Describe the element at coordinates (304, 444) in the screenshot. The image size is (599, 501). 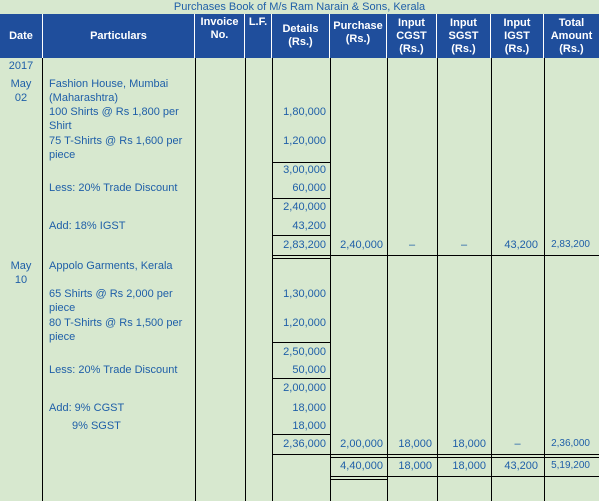
I see `entry2-details-total: 2,36,000` at that location.